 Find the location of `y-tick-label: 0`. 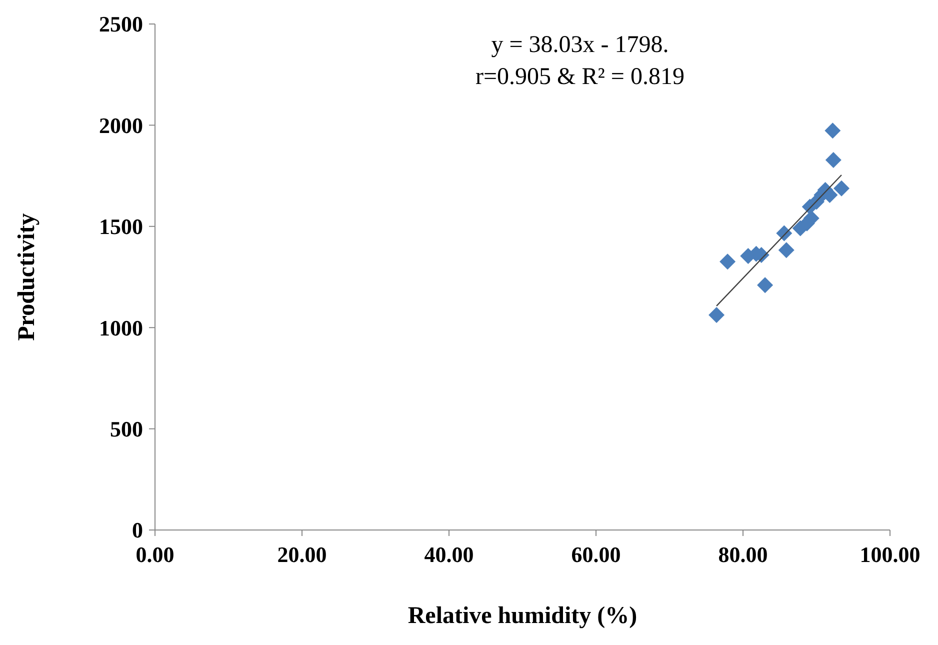

y-tick-label: 0 is located at coordinates (137, 530).